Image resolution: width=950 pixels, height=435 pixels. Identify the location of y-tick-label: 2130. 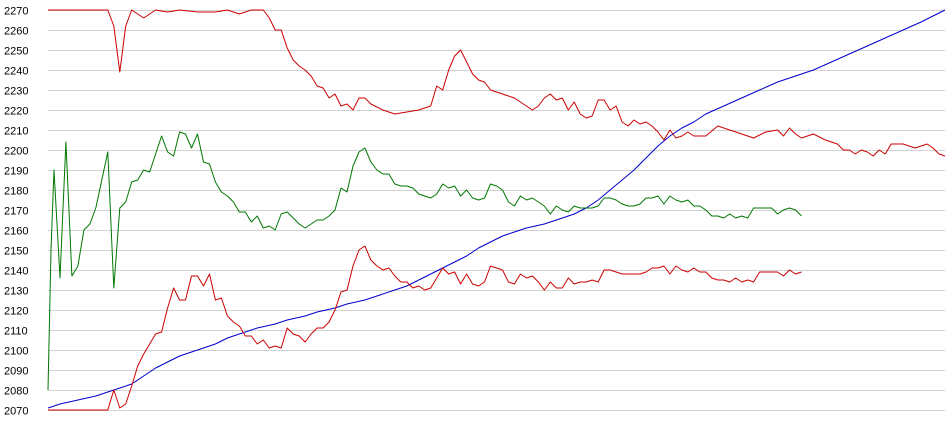
(16, 292).